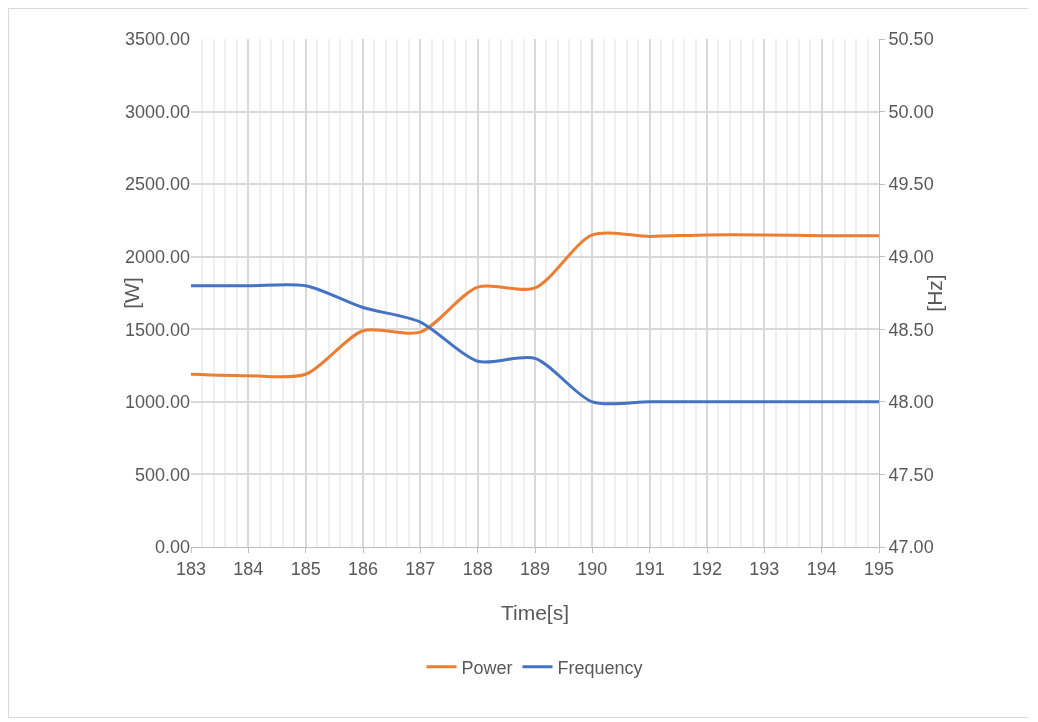  What do you see at coordinates (592, 568) in the screenshot?
I see `x-tick-label: 190` at bounding box center [592, 568].